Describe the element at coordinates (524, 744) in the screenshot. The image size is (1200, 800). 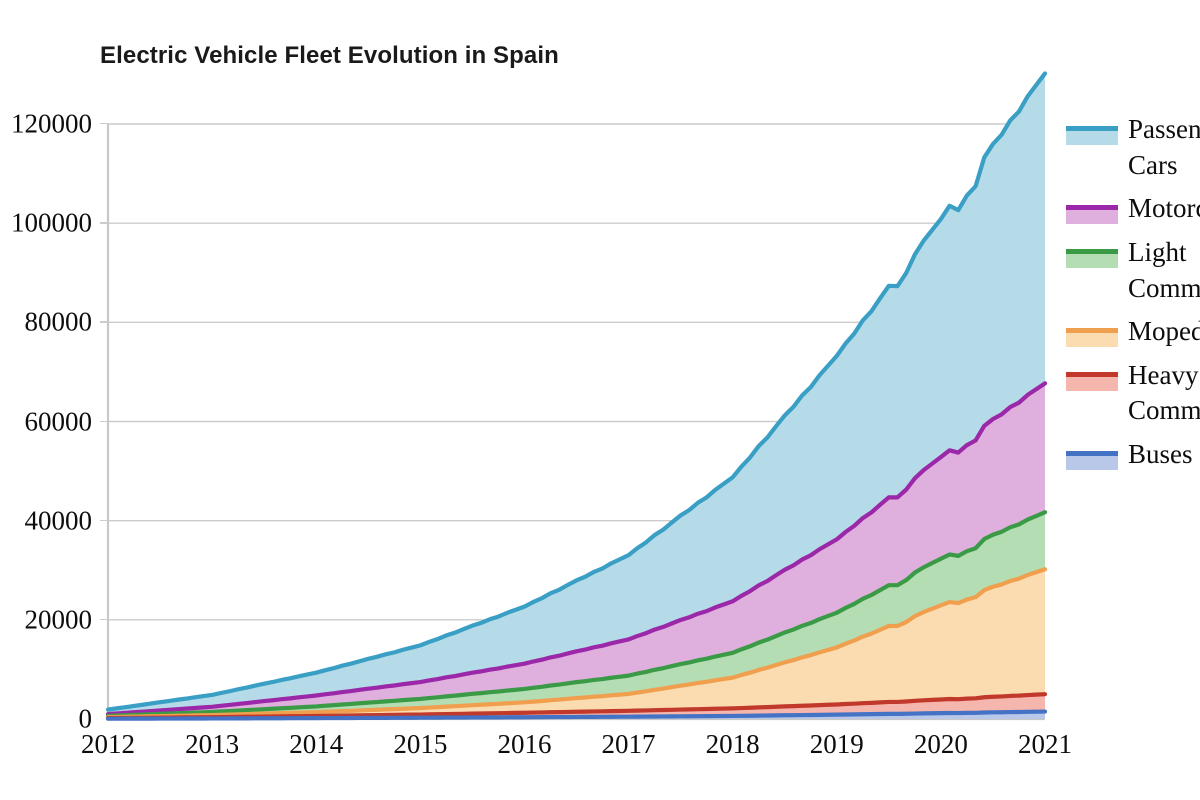
I see `x-tick-label: 2016` at that location.